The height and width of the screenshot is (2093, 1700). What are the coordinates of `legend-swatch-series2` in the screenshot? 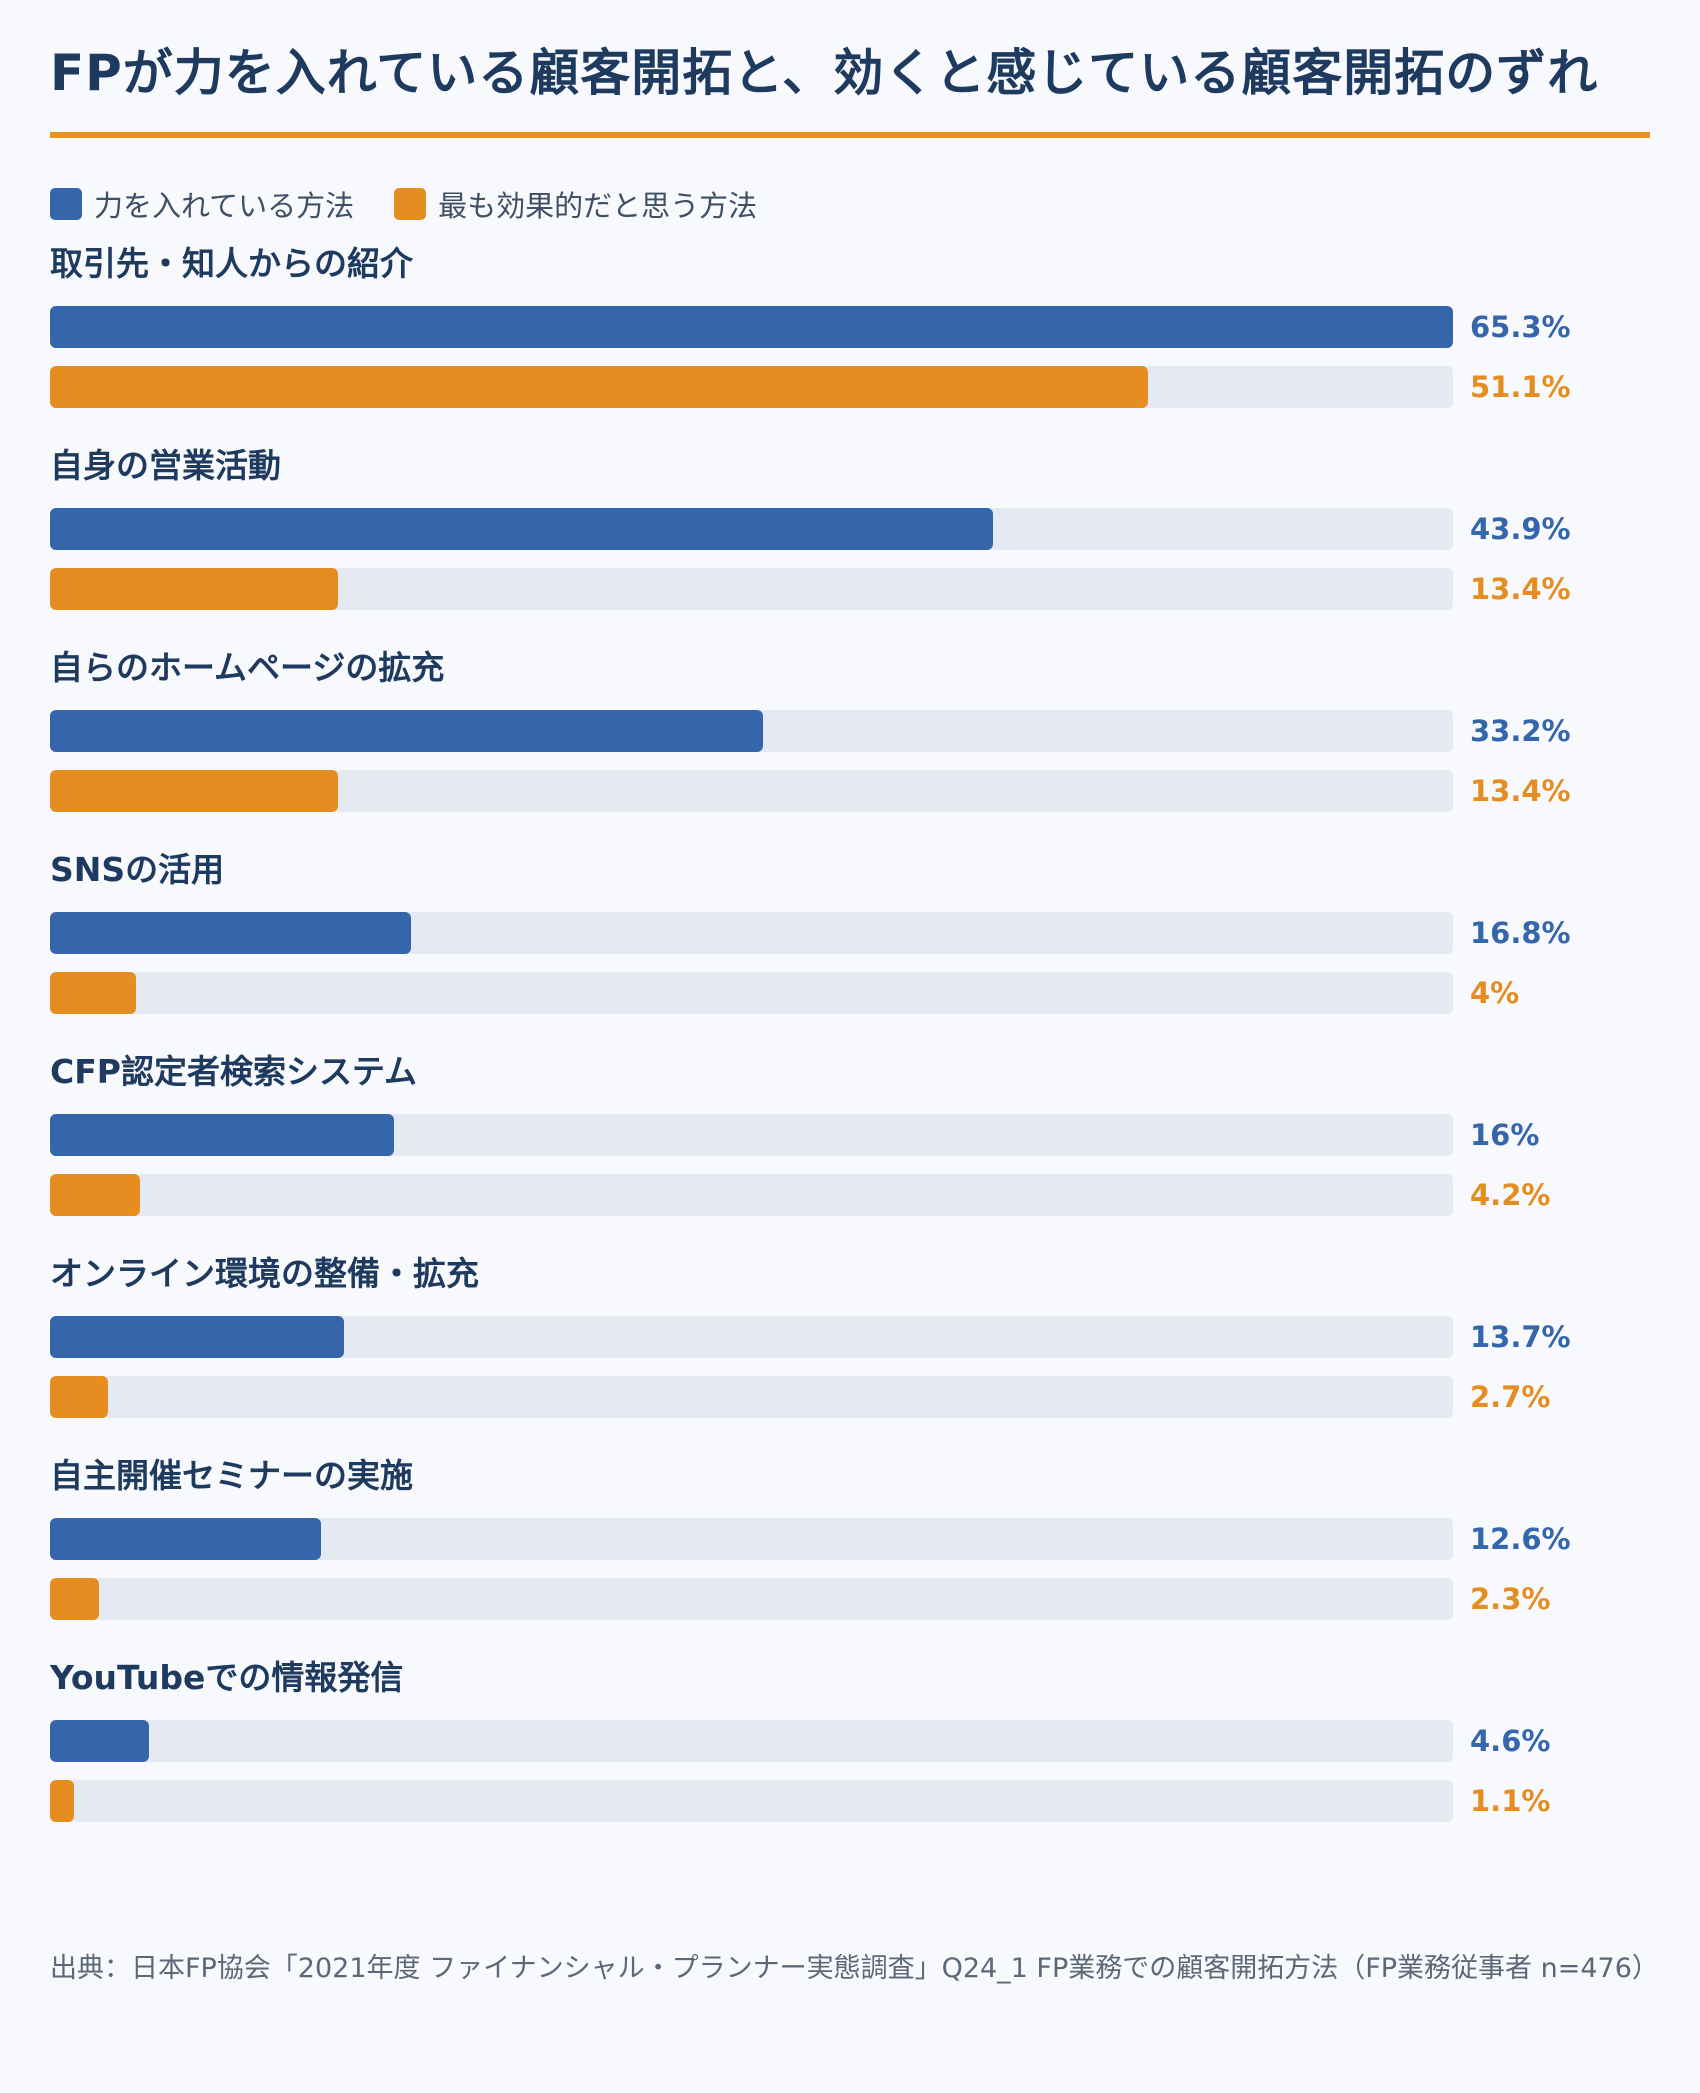 It's located at (410, 204).